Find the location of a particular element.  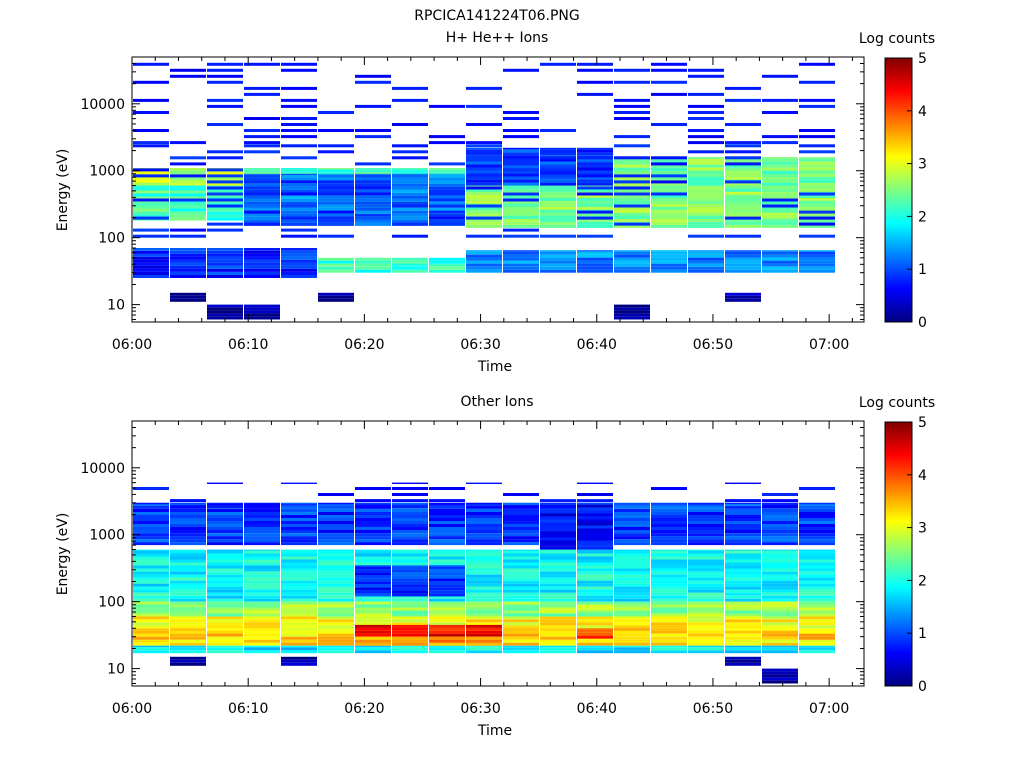

colorbar-tick-label: 1 is located at coordinates (922, 270).